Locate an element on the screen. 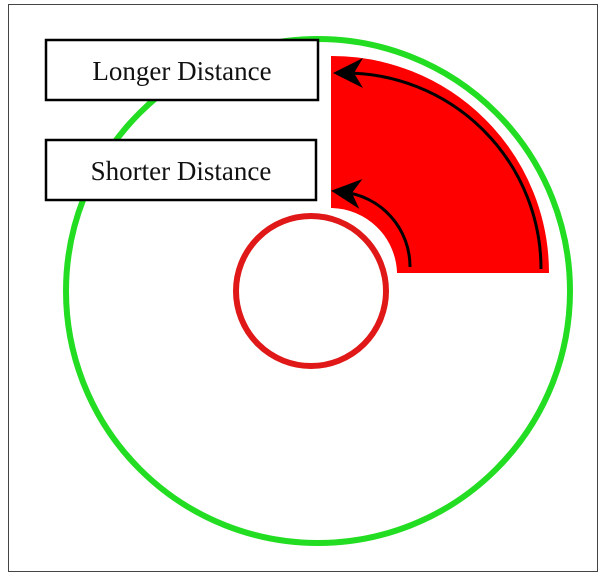 This screenshot has width=605, height=577. longer-distance-label: Longer Distance is located at coordinates (182, 70).